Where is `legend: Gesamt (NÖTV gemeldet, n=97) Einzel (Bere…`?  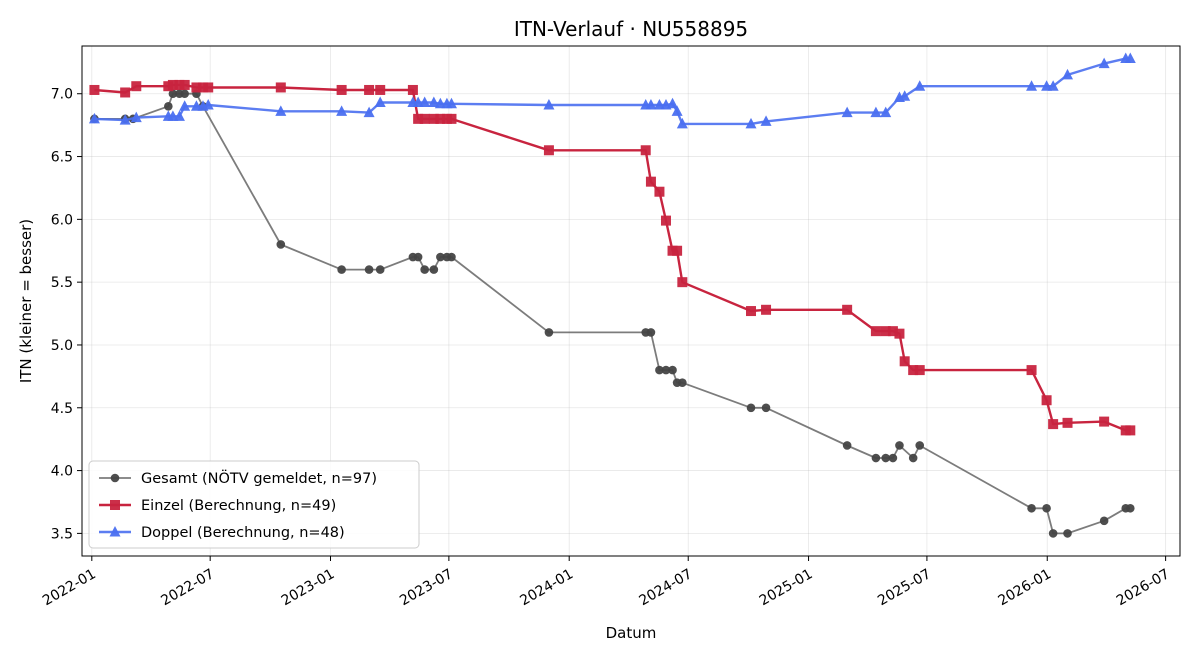
legend: Gesamt (NÖTV gemeldet, n=97) Einzel (Bere… is located at coordinates (254, 504).